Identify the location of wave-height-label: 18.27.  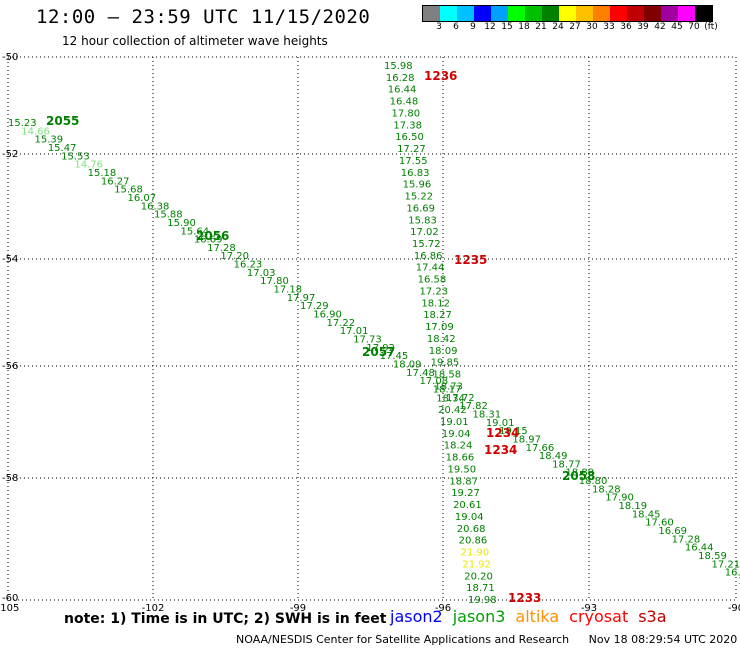
(437, 315).